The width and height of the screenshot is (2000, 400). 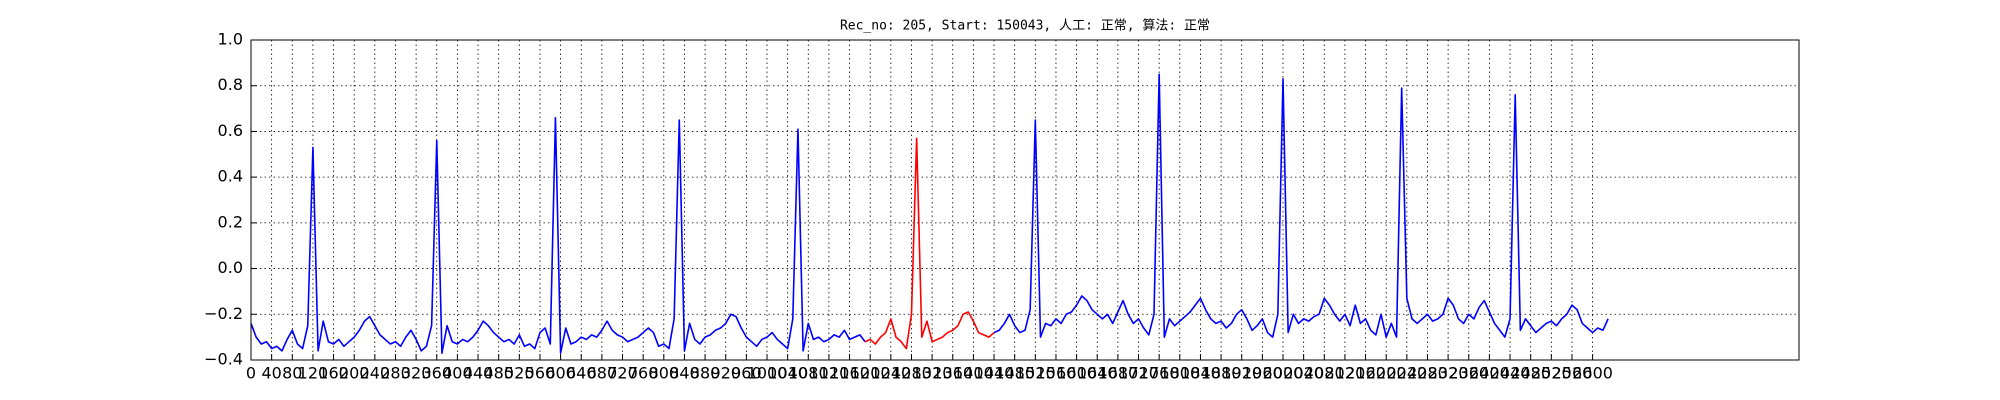 What do you see at coordinates (1365, 373) in the screenshot?
I see `x-tick-label: 2160` at bounding box center [1365, 373].